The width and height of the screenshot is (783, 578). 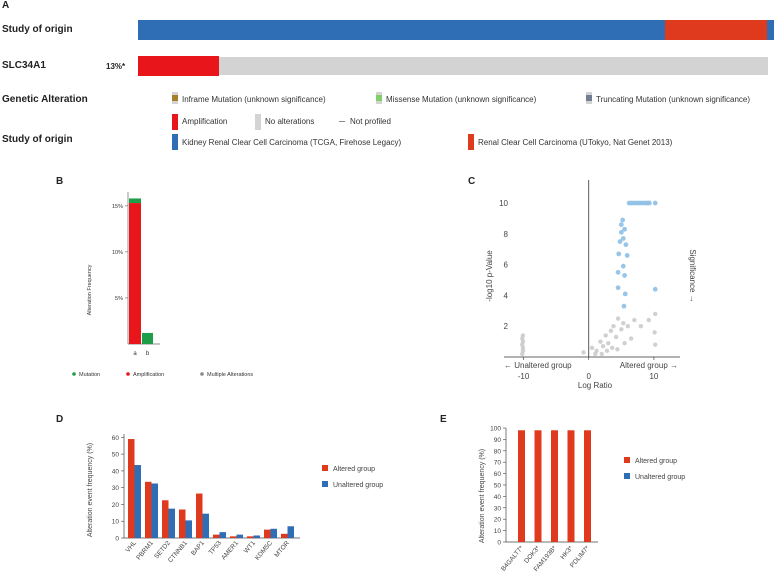 I want to click on amplification-swatch, so click(x=175, y=122).